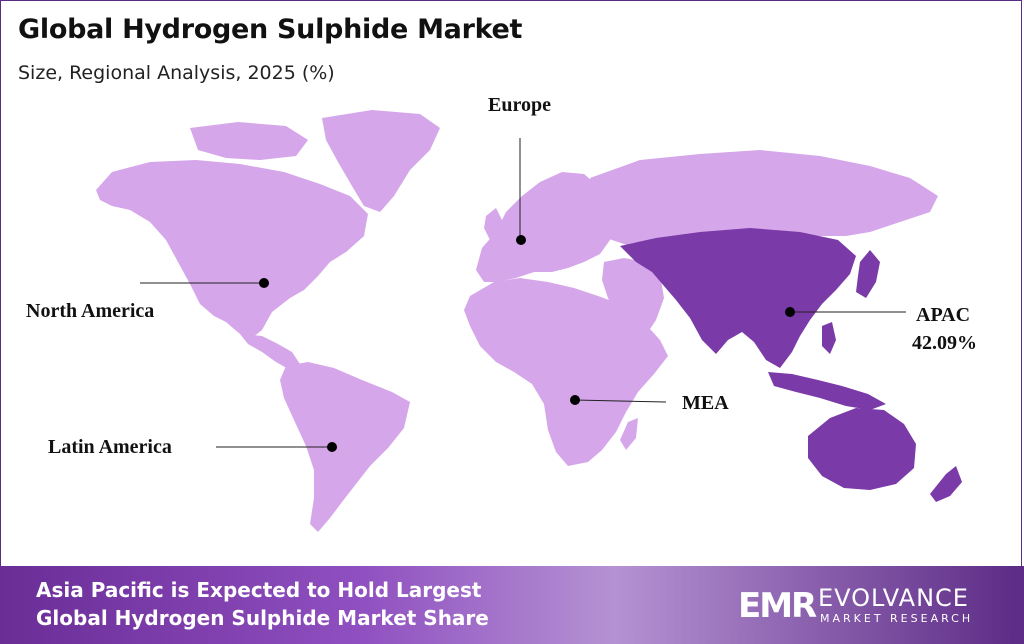 This screenshot has width=1024, height=644. What do you see at coordinates (521, 240) in the screenshot?
I see `europe-dot` at bounding box center [521, 240].